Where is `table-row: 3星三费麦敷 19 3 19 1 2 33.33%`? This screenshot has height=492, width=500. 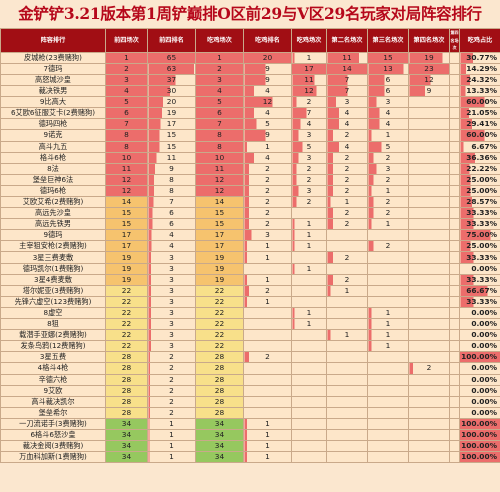 table-row: 3星三费麦敷 19 3 19 1 2 33.33% is located at coordinates (250, 257).